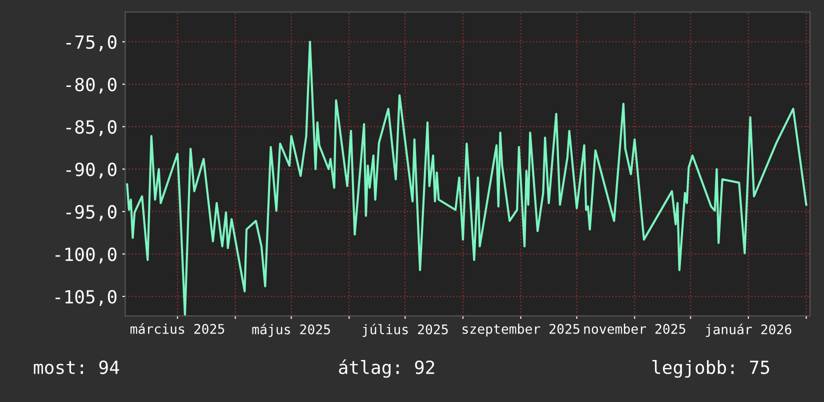 Image resolution: width=824 pixels, height=402 pixels. What do you see at coordinates (521, 330) in the screenshot?
I see `x-tick-label: szeptember 2025` at bounding box center [521, 330].